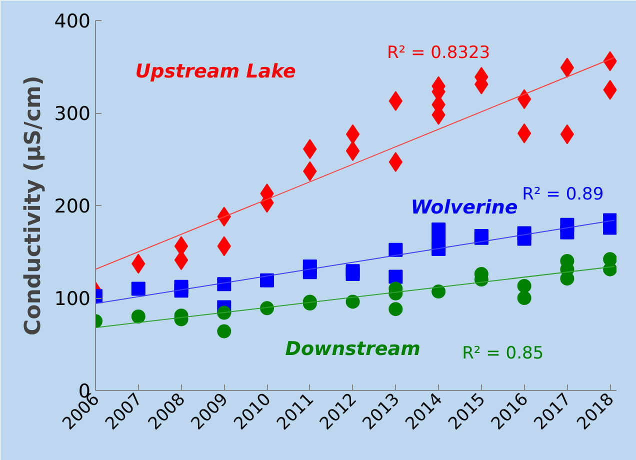 This screenshot has height=460, width=636. I want to click on annotation: R² = 0.89, so click(563, 194).